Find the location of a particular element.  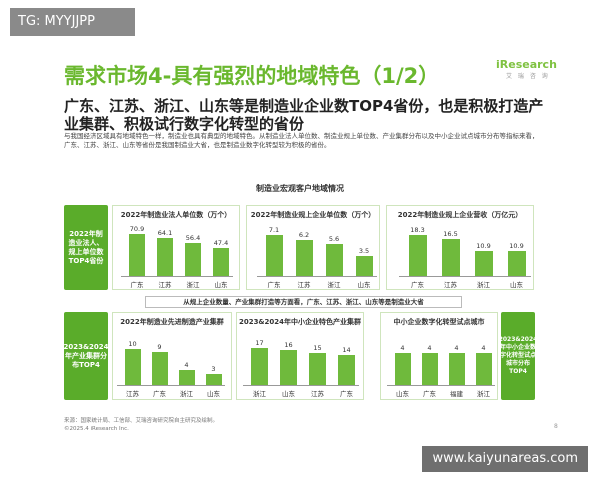

label-bottom-right: 2023&2024年中小企业数字化转型试点城市分布TOP4 is located at coordinates (518, 356).